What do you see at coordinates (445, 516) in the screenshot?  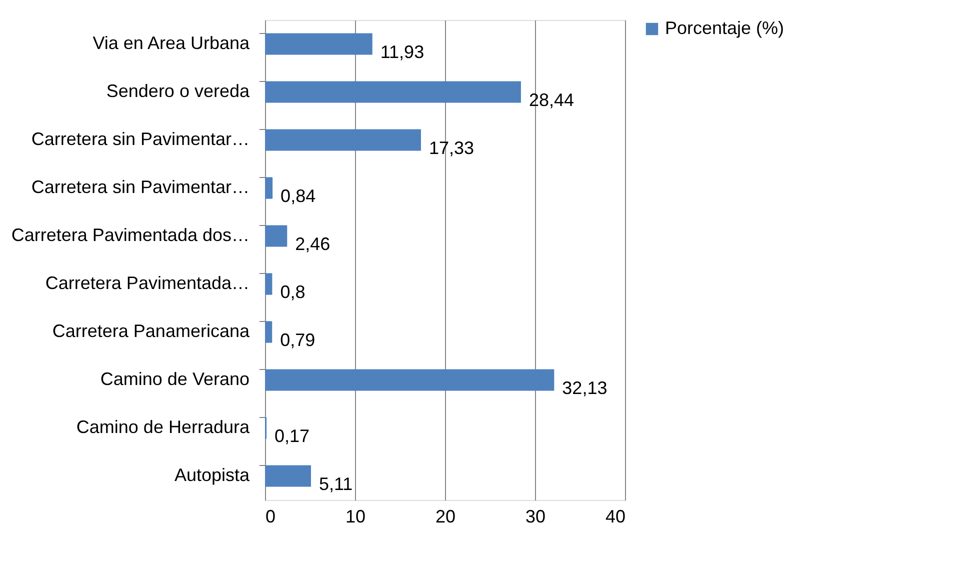 I see `x-tick-label: 20` at bounding box center [445, 516].